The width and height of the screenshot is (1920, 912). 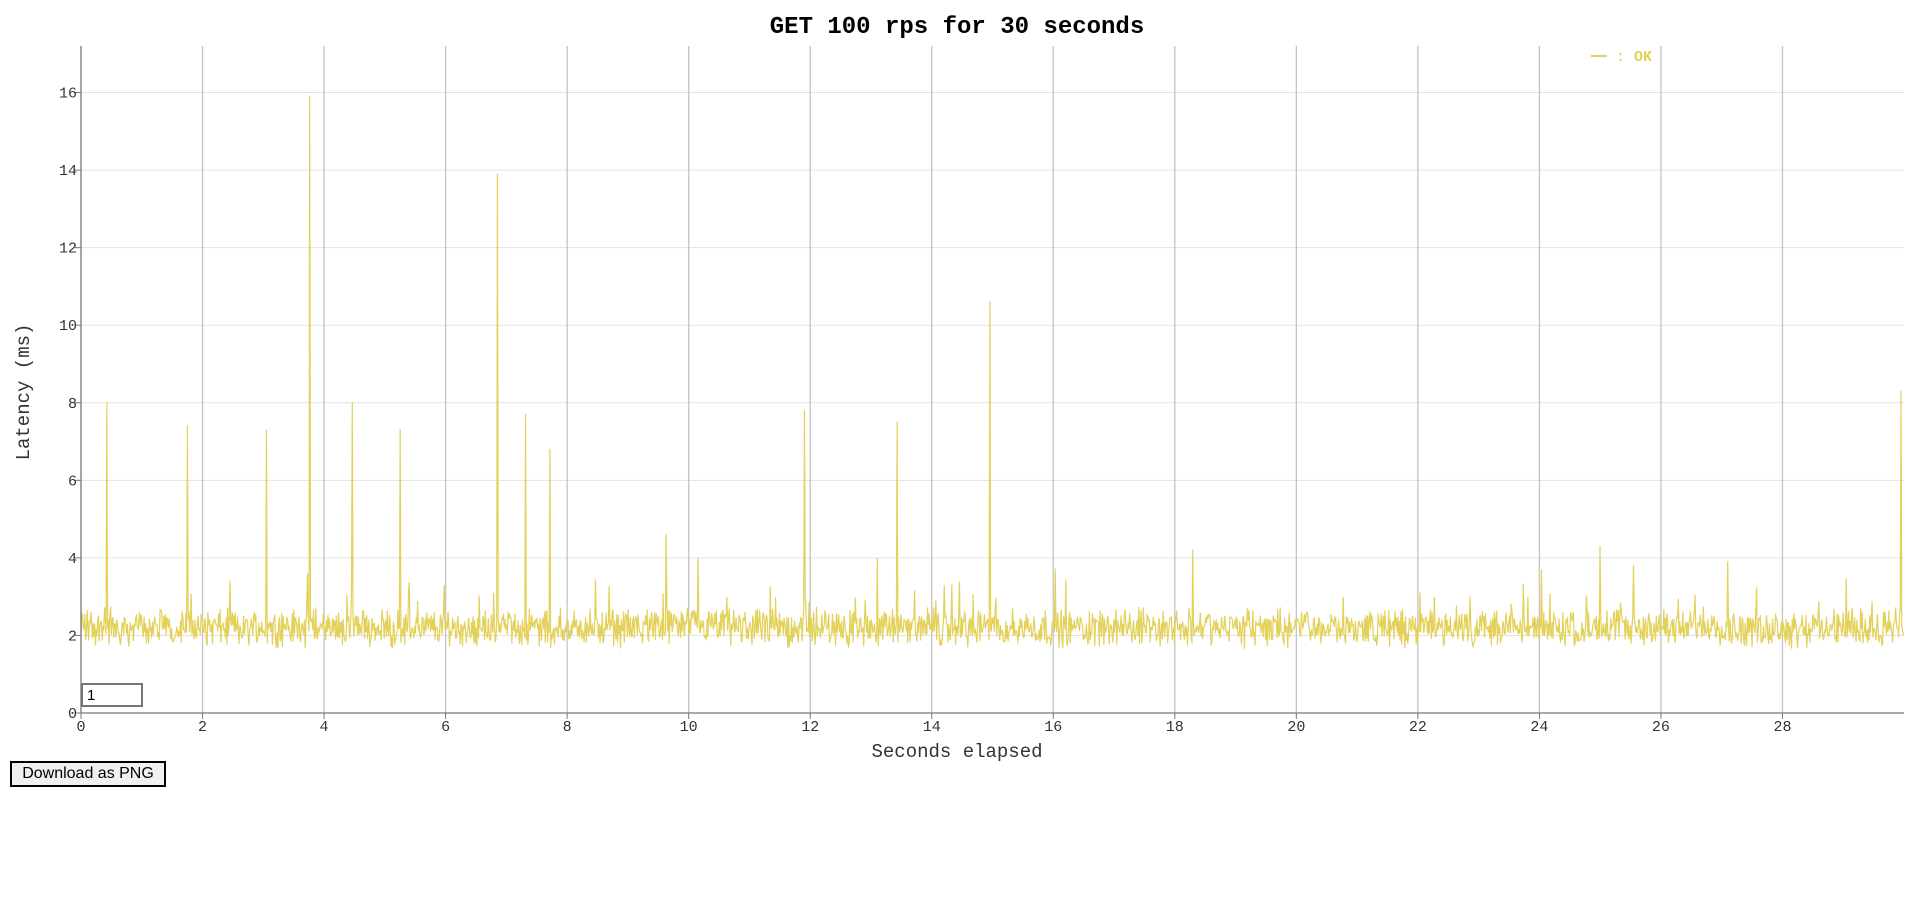 What do you see at coordinates (567, 727) in the screenshot?
I see `x-tick-label: 8` at bounding box center [567, 727].